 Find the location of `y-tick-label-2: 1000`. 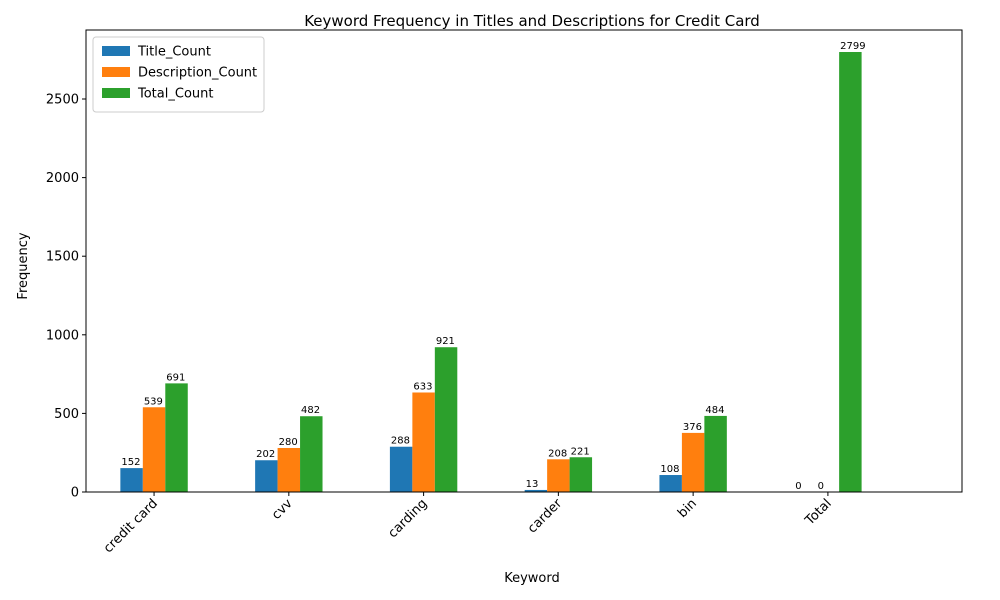

y-tick-label-2: 1000 is located at coordinates (62, 335).